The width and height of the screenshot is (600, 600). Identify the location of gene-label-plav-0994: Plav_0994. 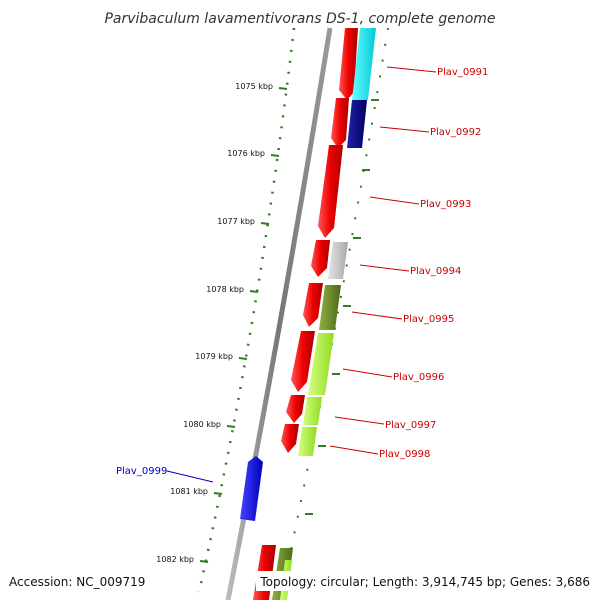
(435, 271).